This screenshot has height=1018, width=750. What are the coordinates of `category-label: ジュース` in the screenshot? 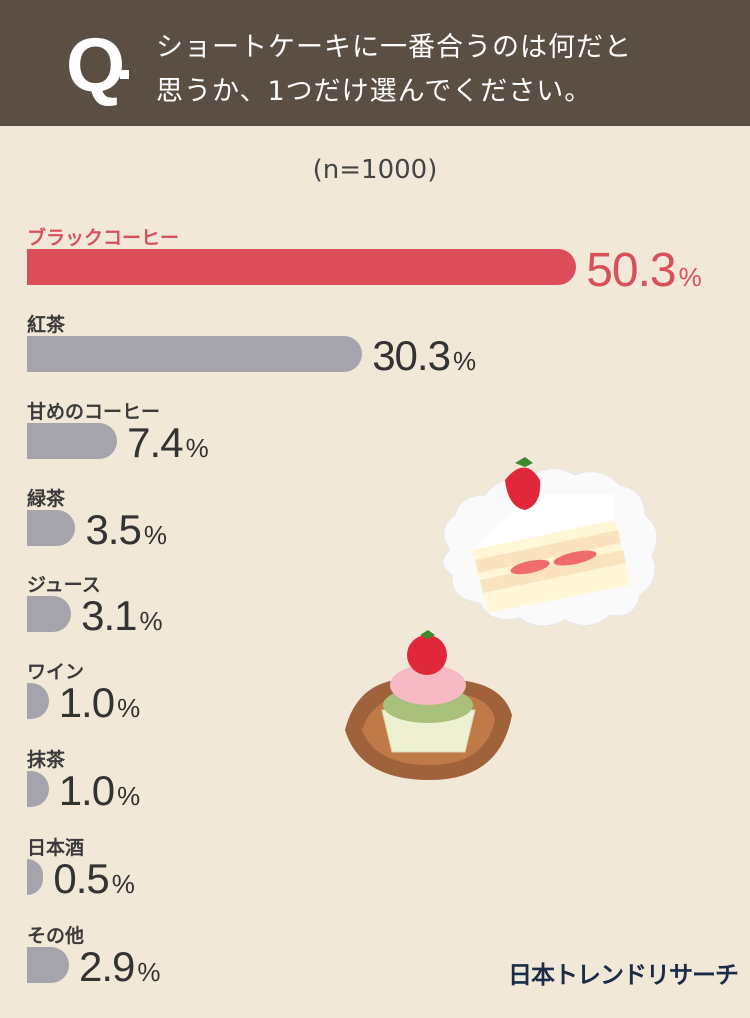 It's located at (64, 585).